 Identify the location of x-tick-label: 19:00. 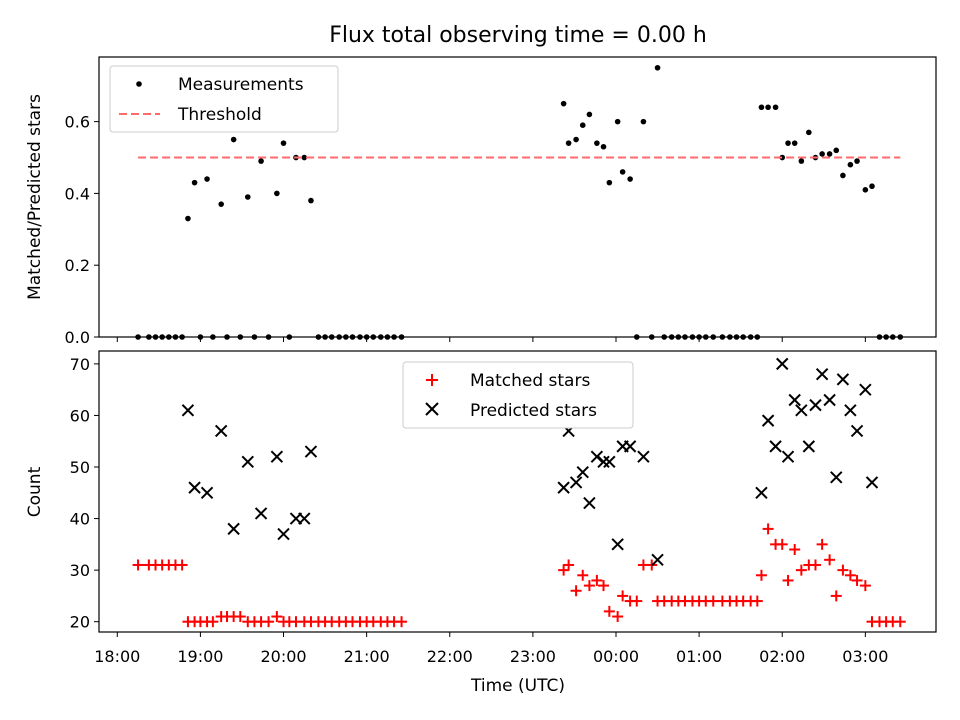
(200, 656).